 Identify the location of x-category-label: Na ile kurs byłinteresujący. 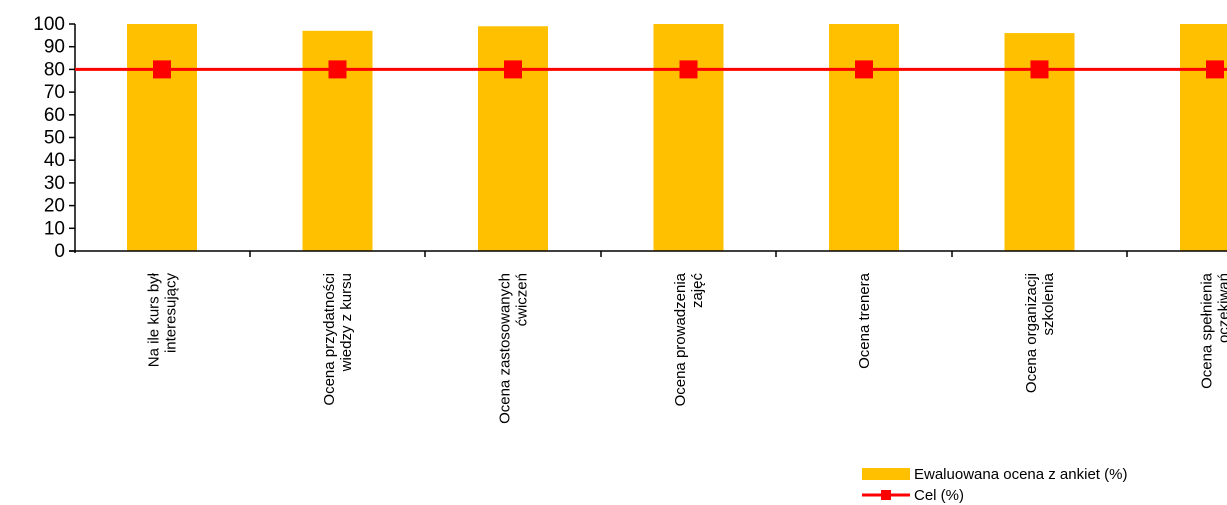
(163, 319).